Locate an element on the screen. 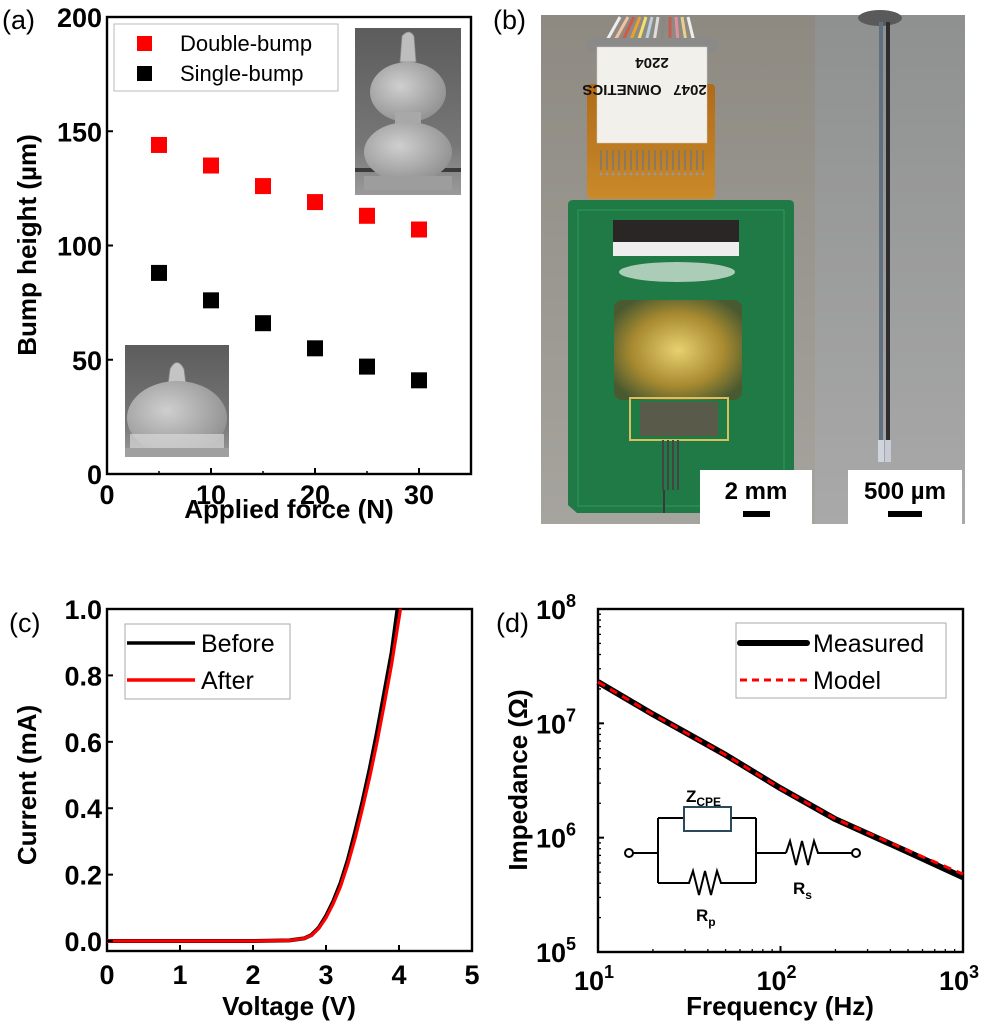 The image size is (987, 1026). circuit-terminal-right is located at coordinates (856, 853).